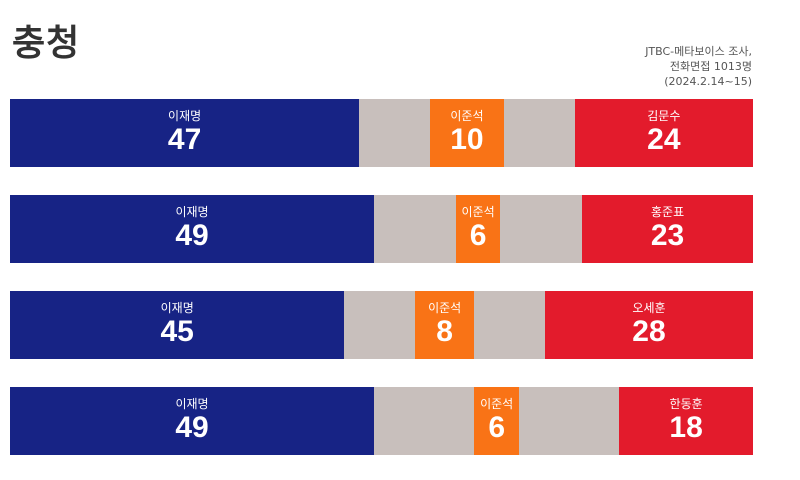 This screenshot has width=800, height=480. Describe the element at coordinates (649, 331) in the screenshot. I see `value-label: 28` at that location.